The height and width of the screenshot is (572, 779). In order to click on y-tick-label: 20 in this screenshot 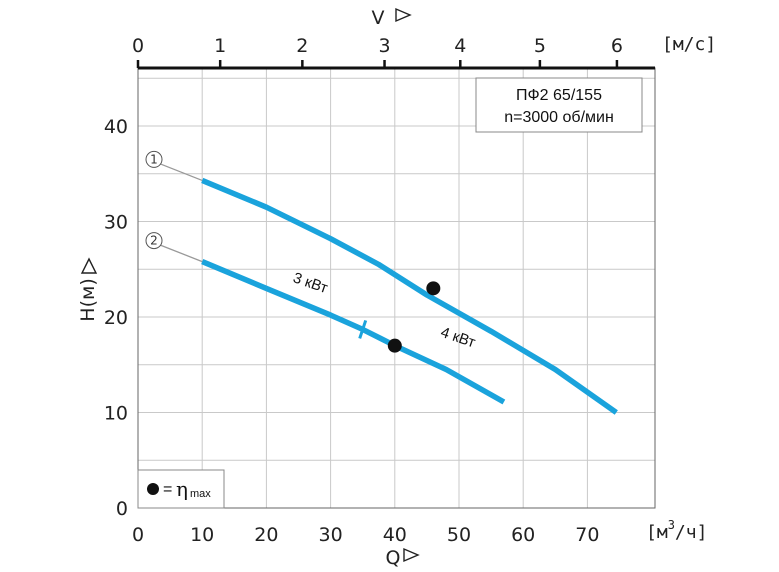, I will do `click(116, 318)`.